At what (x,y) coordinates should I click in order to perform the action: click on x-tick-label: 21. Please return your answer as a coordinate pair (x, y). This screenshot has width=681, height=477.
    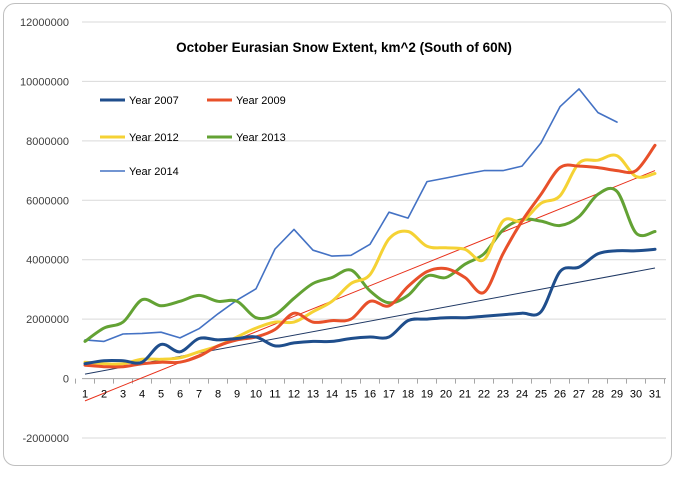
    Looking at the image, I should click on (465, 395).